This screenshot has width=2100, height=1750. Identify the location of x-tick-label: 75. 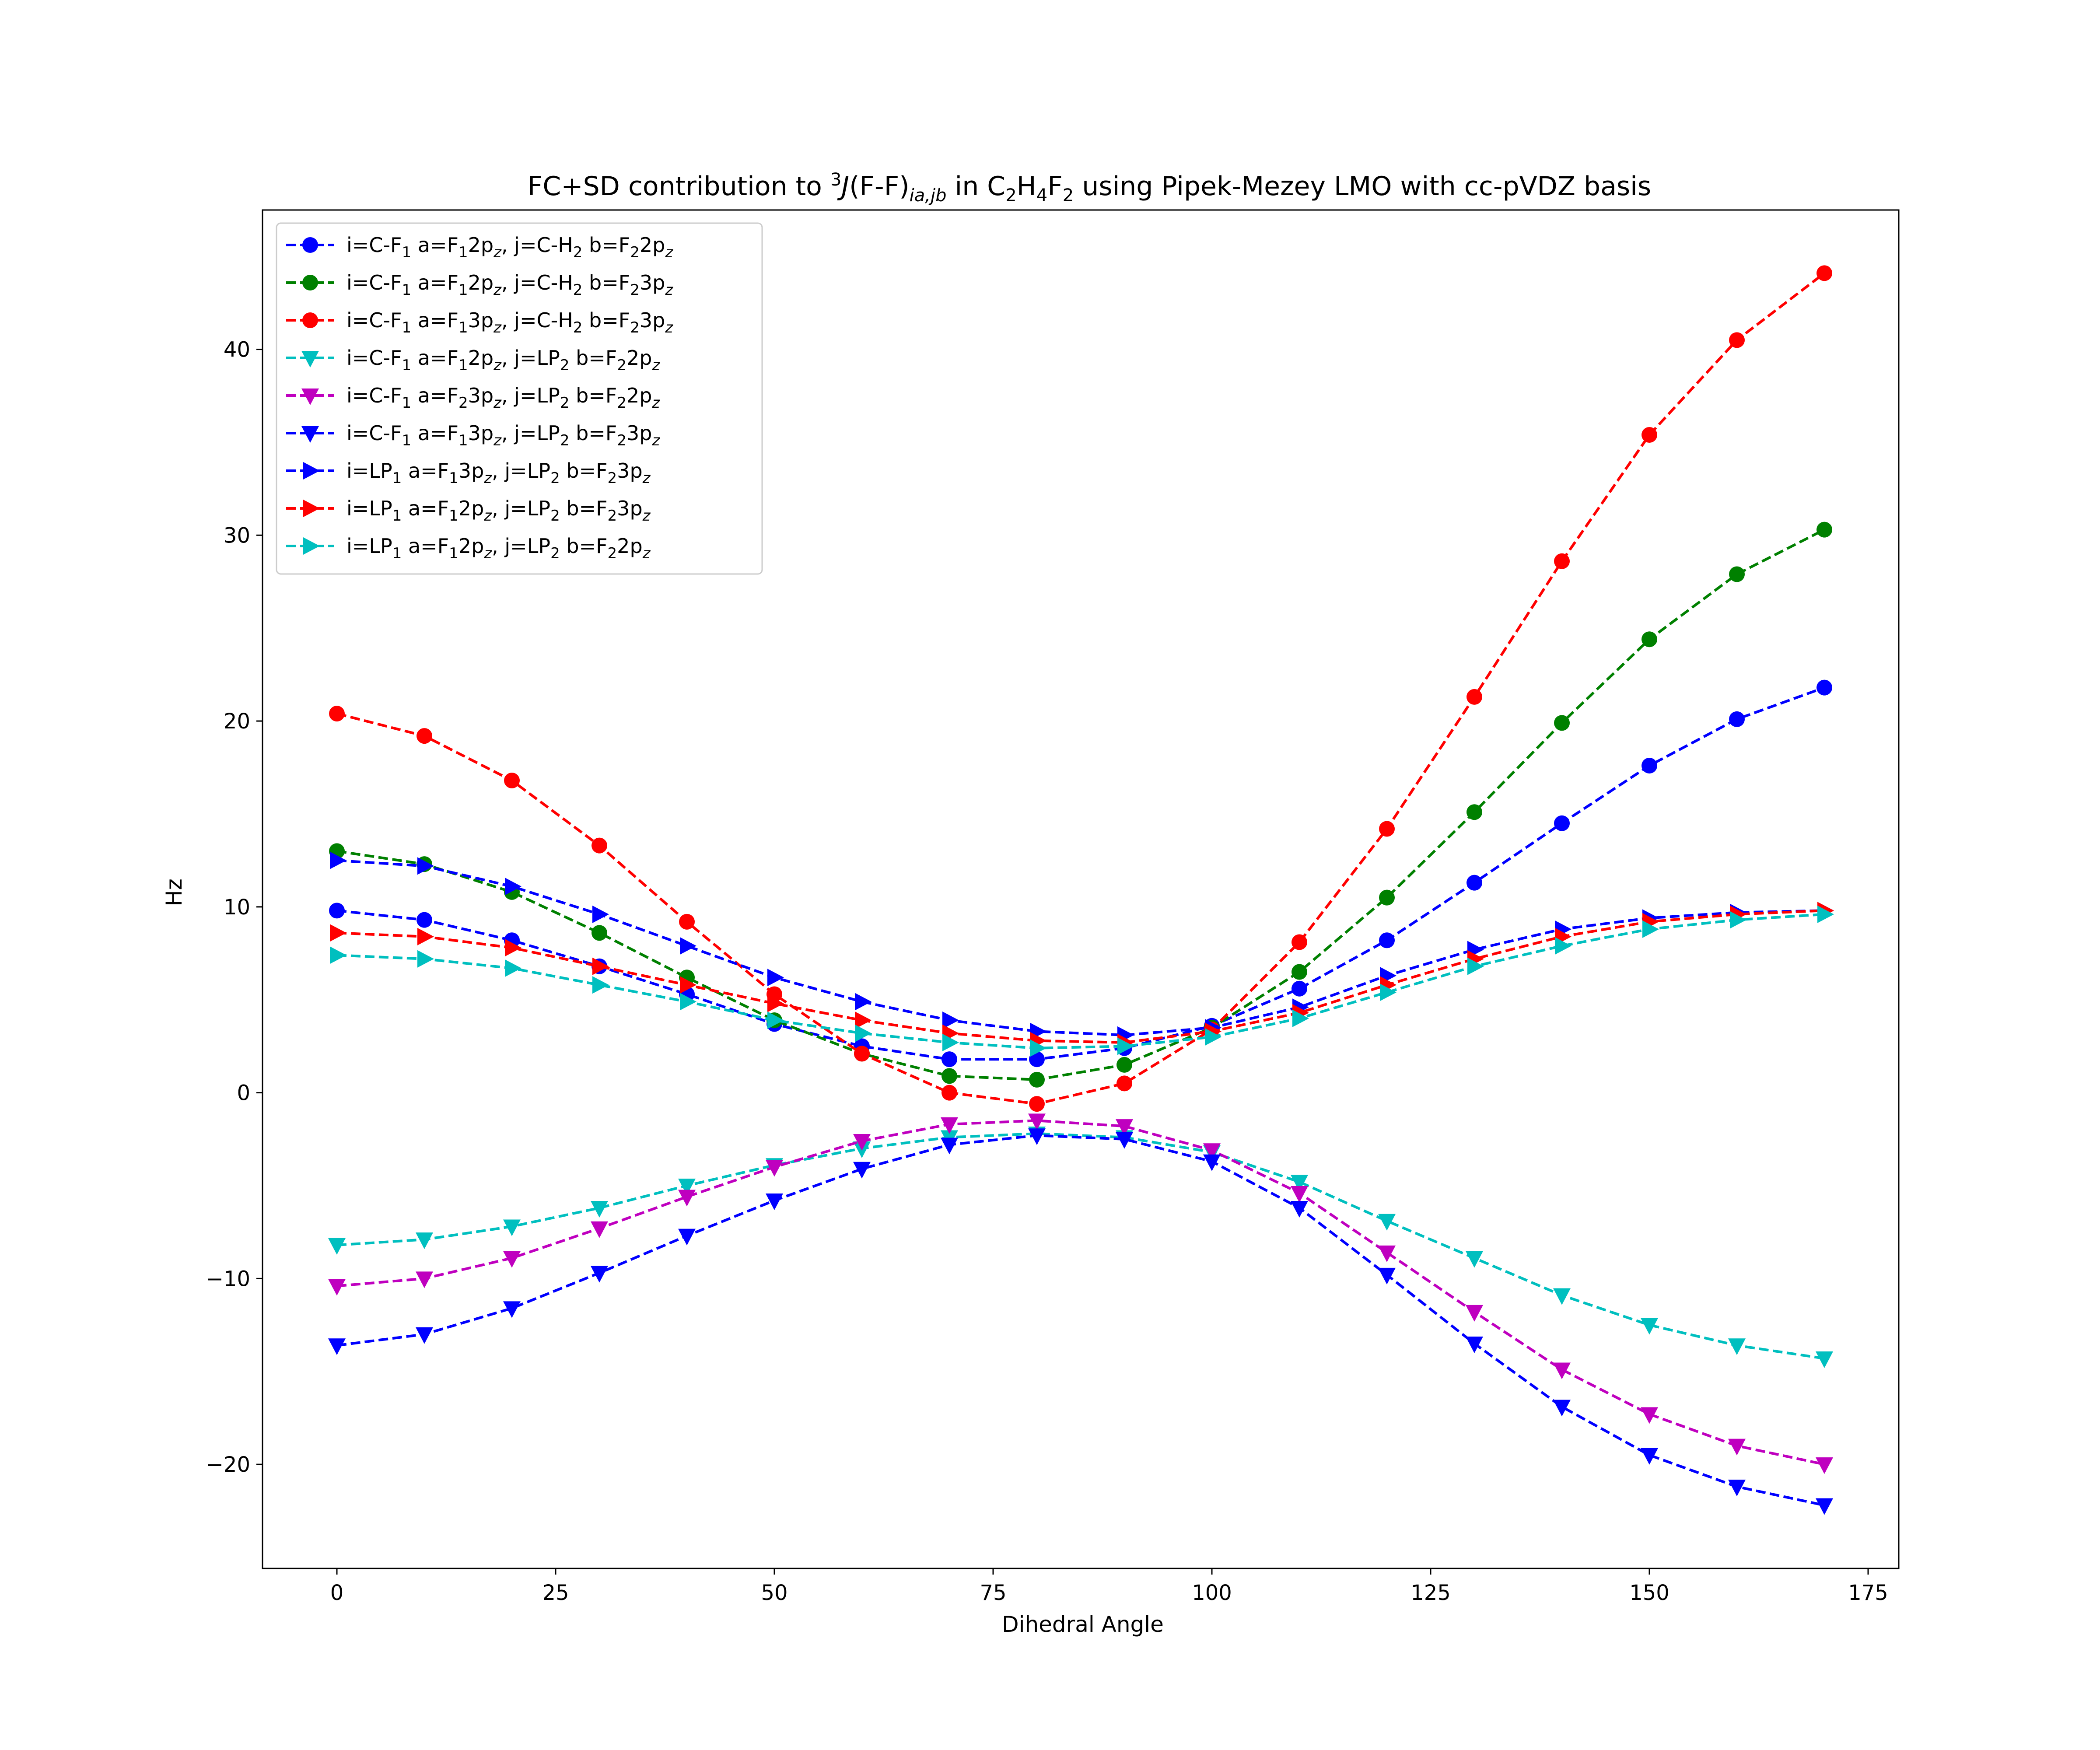
(993, 1593).